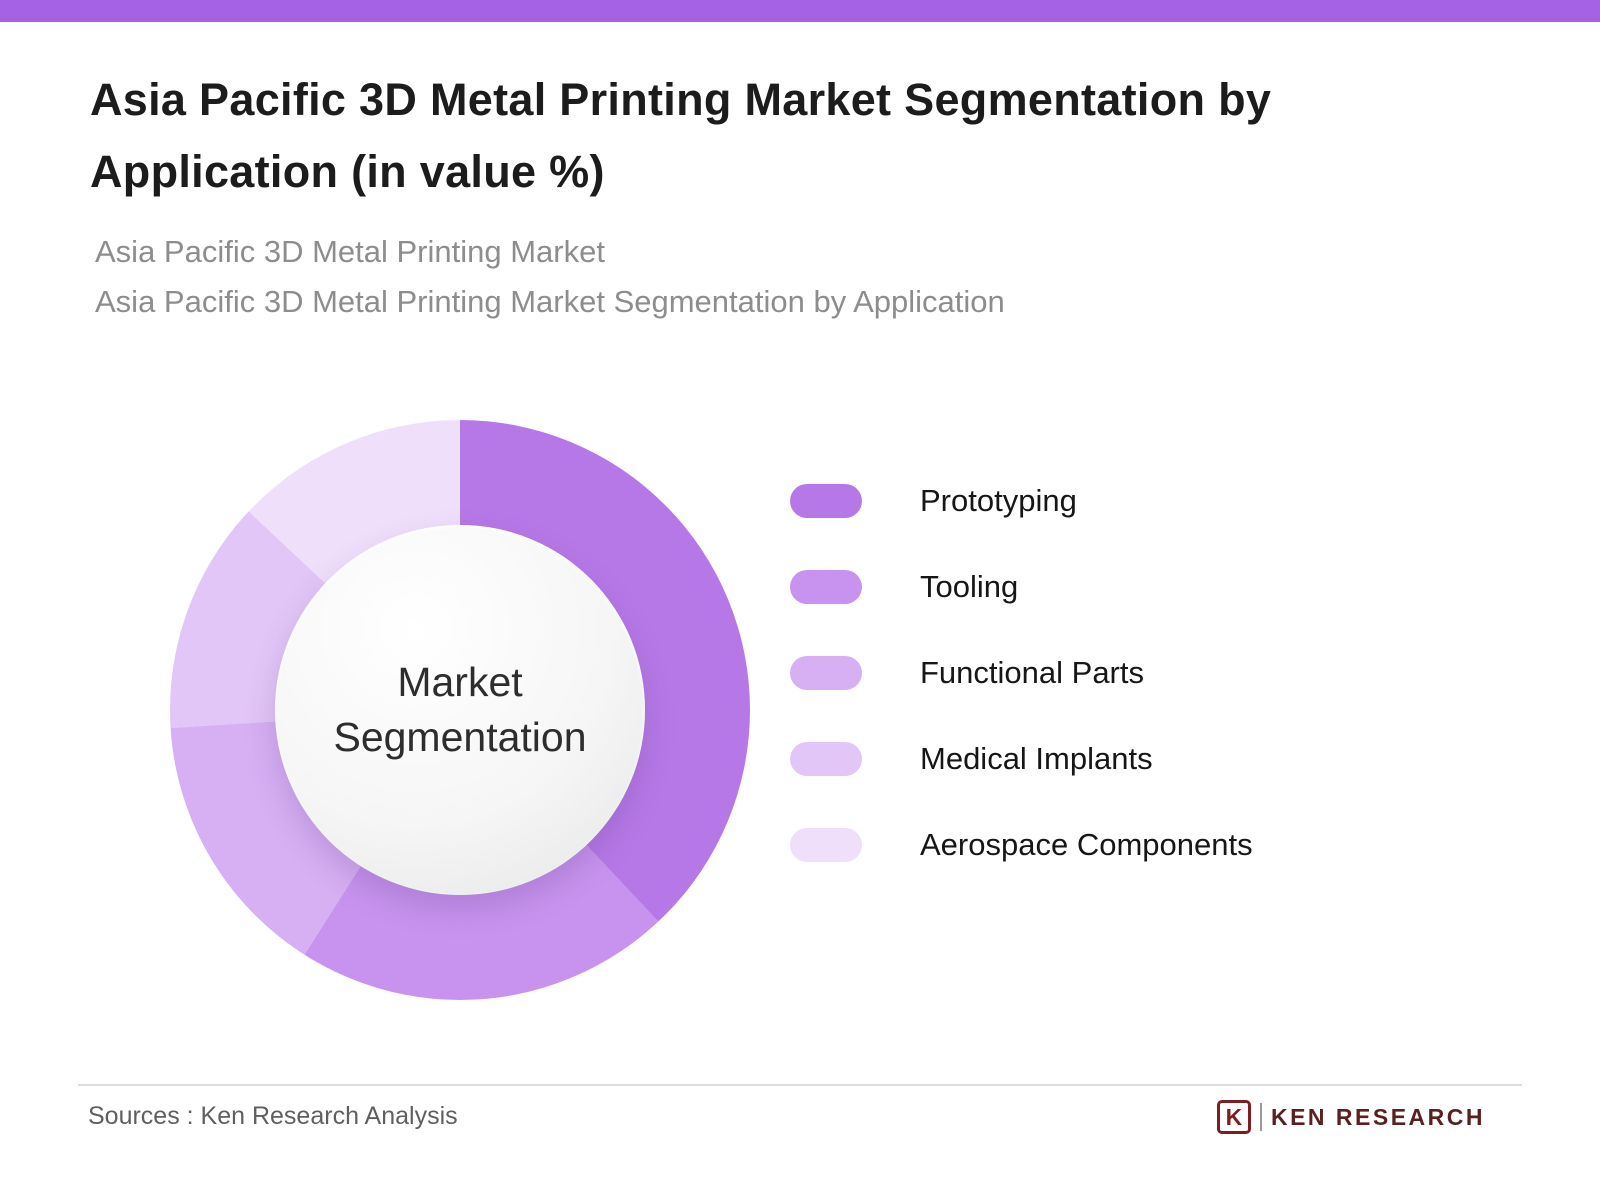 Image resolution: width=1600 pixels, height=1200 pixels. I want to click on legend-item-medical-implants: Medical Implants, so click(1021, 758).